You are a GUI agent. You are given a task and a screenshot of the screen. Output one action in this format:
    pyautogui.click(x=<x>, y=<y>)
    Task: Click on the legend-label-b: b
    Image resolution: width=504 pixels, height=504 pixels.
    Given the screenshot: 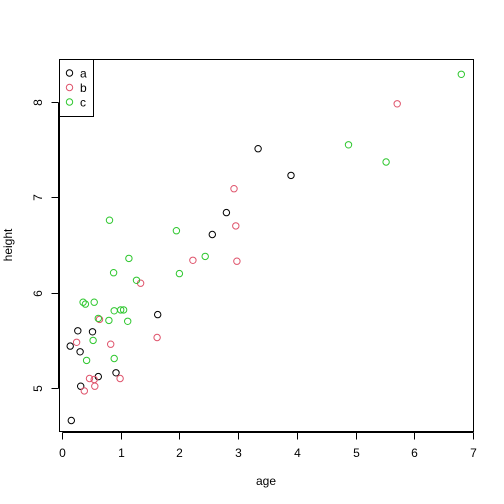 What is the action you would take?
    pyautogui.click(x=83, y=88)
    